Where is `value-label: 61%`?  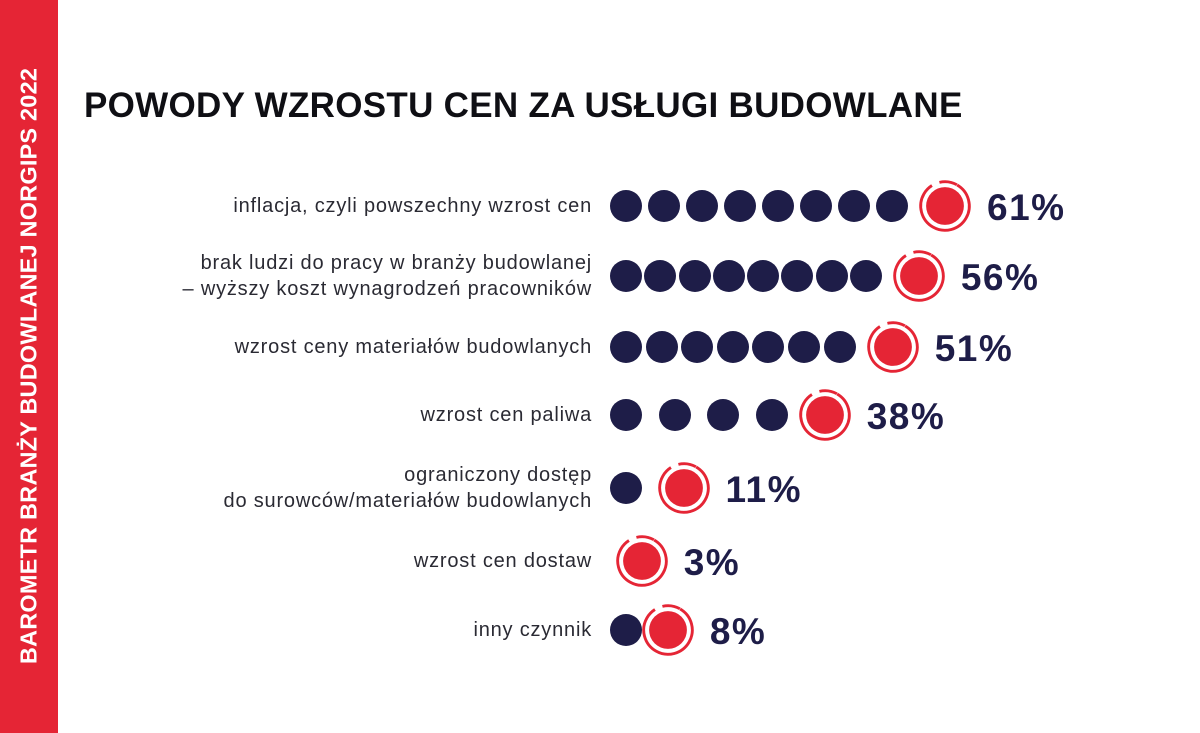 value-label: 61% is located at coordinates (1026, 207).